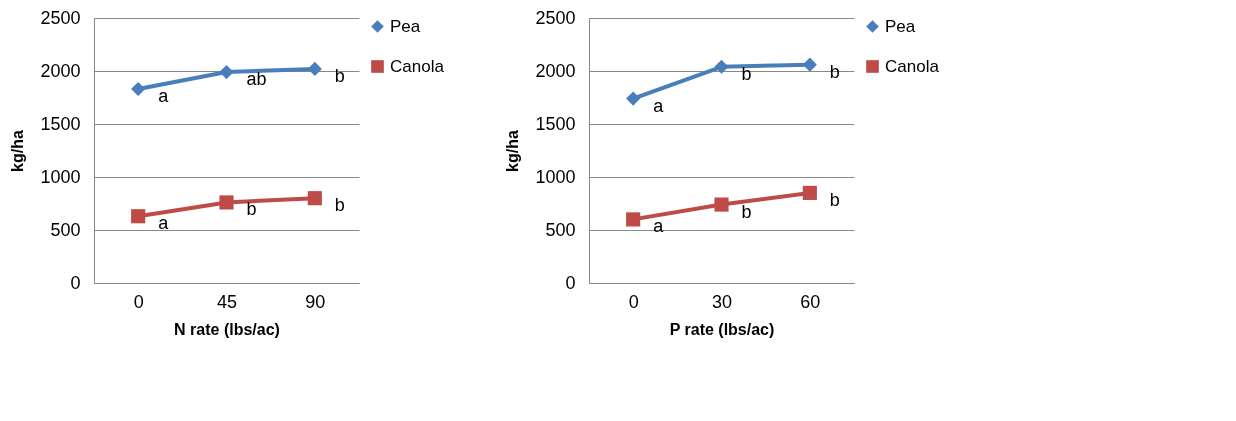 The image size is (1236, 421). I want to click on x-tick-label: 30, so click(722, 301).